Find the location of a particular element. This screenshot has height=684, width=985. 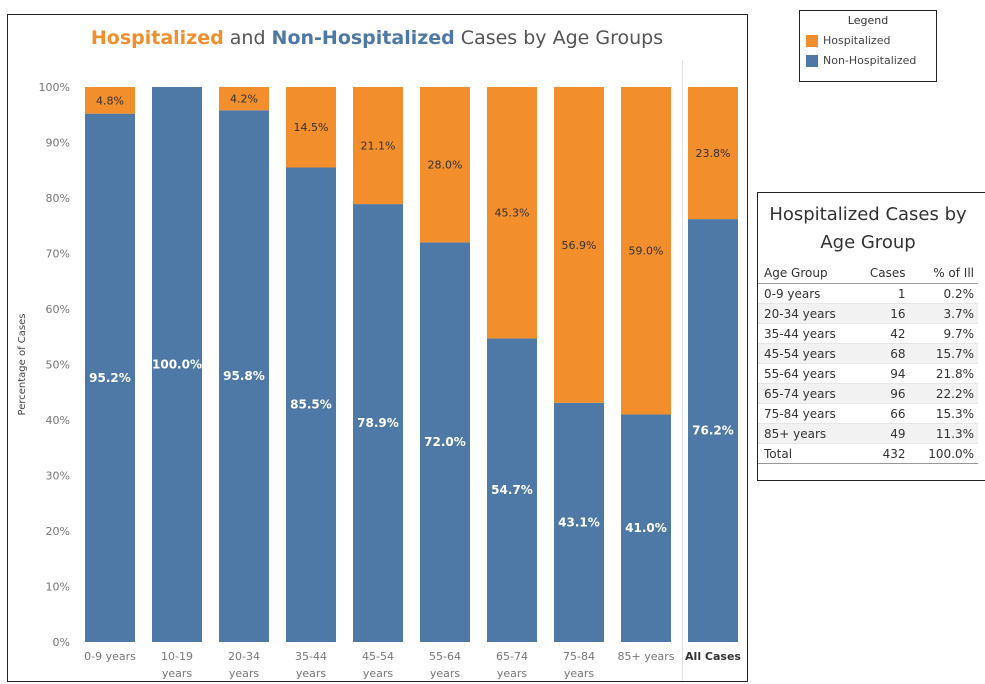

data-label-non-hospitalized: 95.8% is located at coordinates (244, 376).